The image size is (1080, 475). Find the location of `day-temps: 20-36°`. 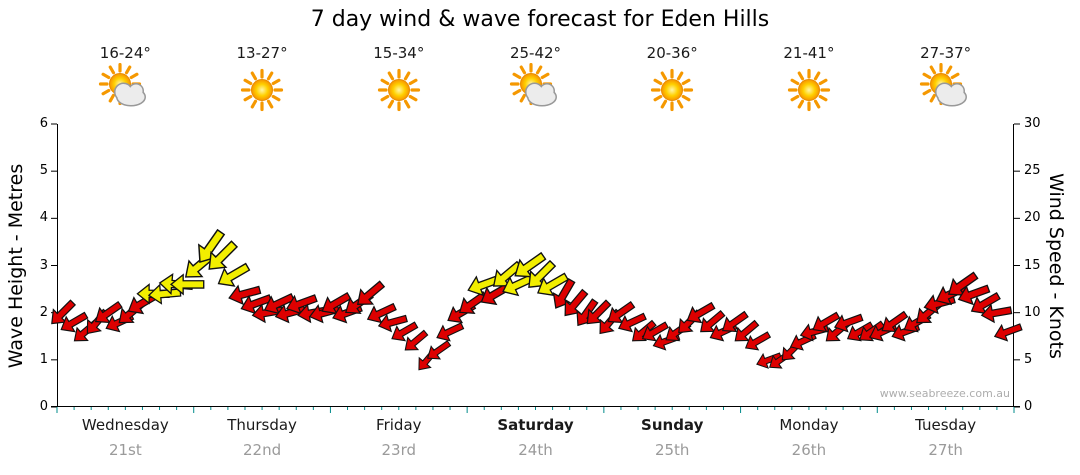

day-temps: 20-36° is located at coordinates (672, 53).